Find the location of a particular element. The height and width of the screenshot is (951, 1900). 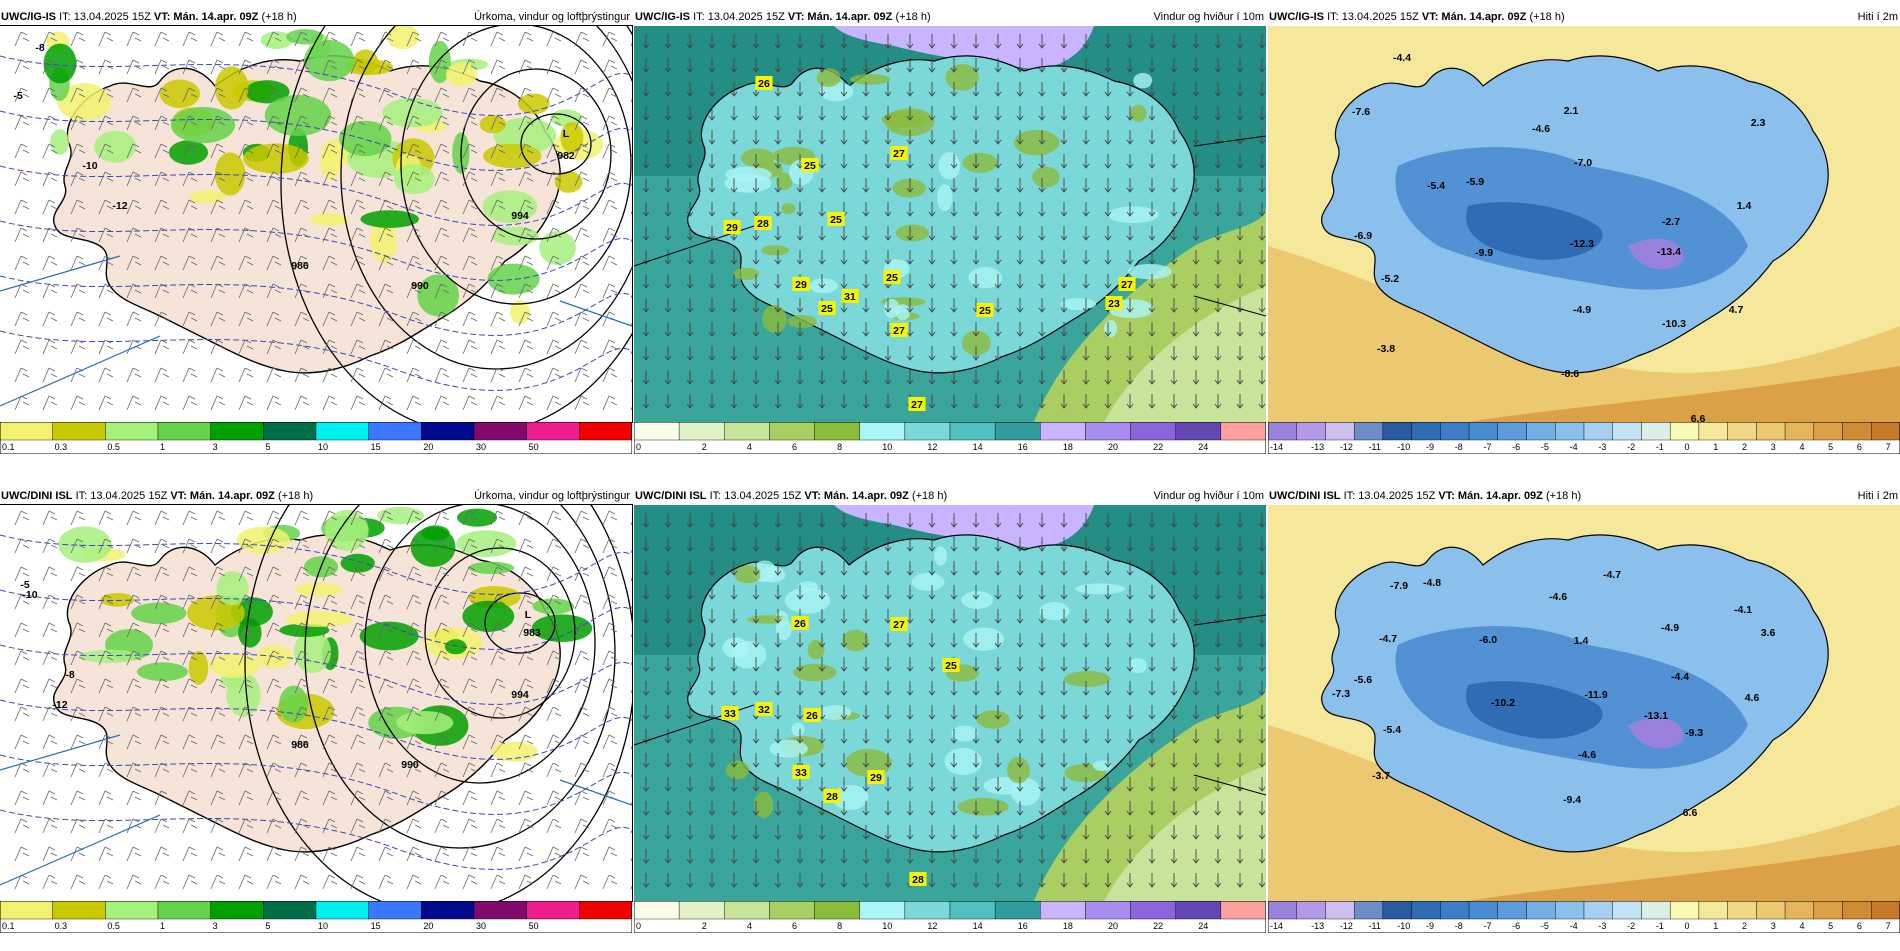

colorbar-svg: 0.1 0.3 0.5 1 3 5 10 15 20 30 50 is located at coordinates (316, 438).